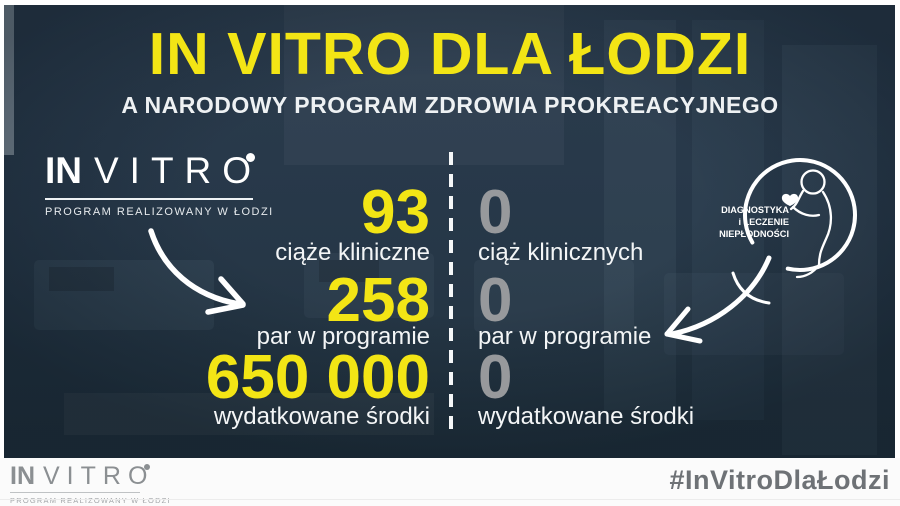 Image resolution: width=900 pixels, height=506 pixels. What do you see at coordinates (141, 476) in the screenshot?
I see `footer-logo-letter-o: O` at bounding box center [141, 476].